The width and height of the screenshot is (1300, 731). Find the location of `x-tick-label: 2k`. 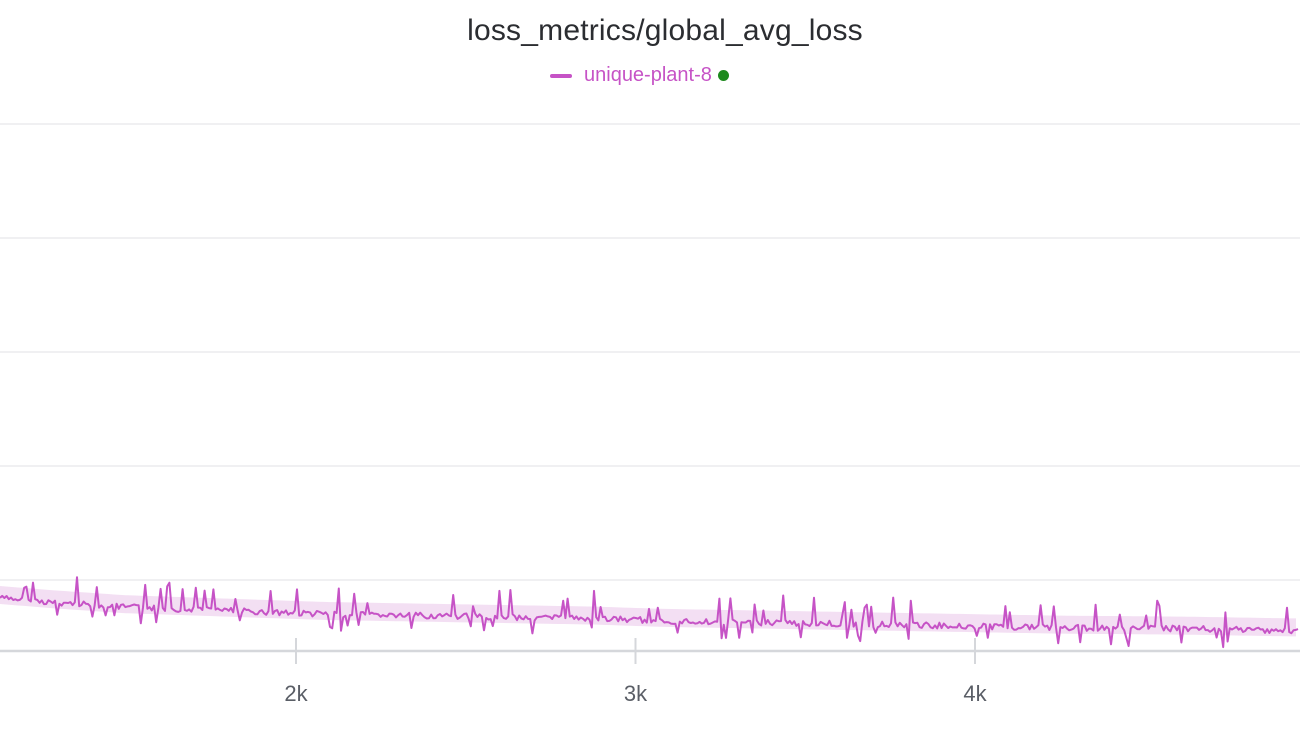

x-tick-label: 2k is located at coordinates (296, 693).